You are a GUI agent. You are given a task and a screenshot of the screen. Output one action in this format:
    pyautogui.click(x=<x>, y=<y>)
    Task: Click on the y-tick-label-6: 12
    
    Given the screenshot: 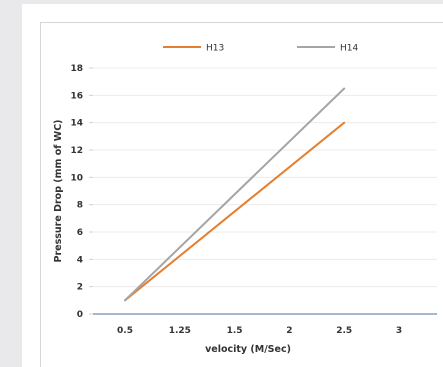 What is the action you would take?
    pyautogui.click(x=76, y=151)
    